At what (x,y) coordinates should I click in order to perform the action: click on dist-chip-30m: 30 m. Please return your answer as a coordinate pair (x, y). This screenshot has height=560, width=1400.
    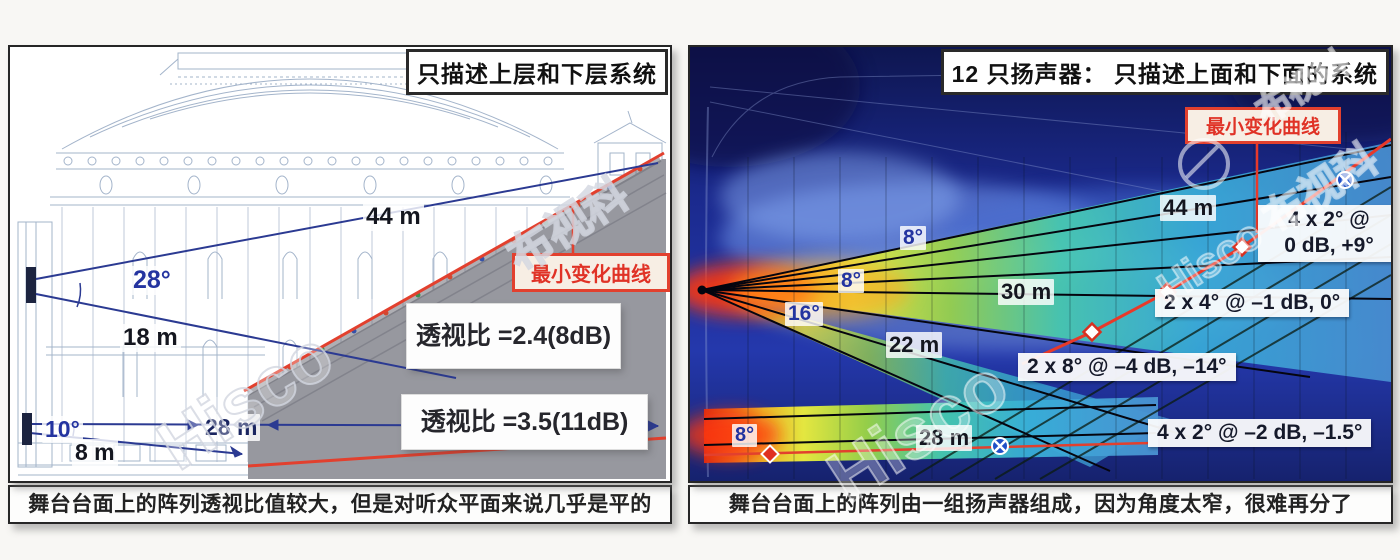
    Looking at the image, I should click on (1026, 292).